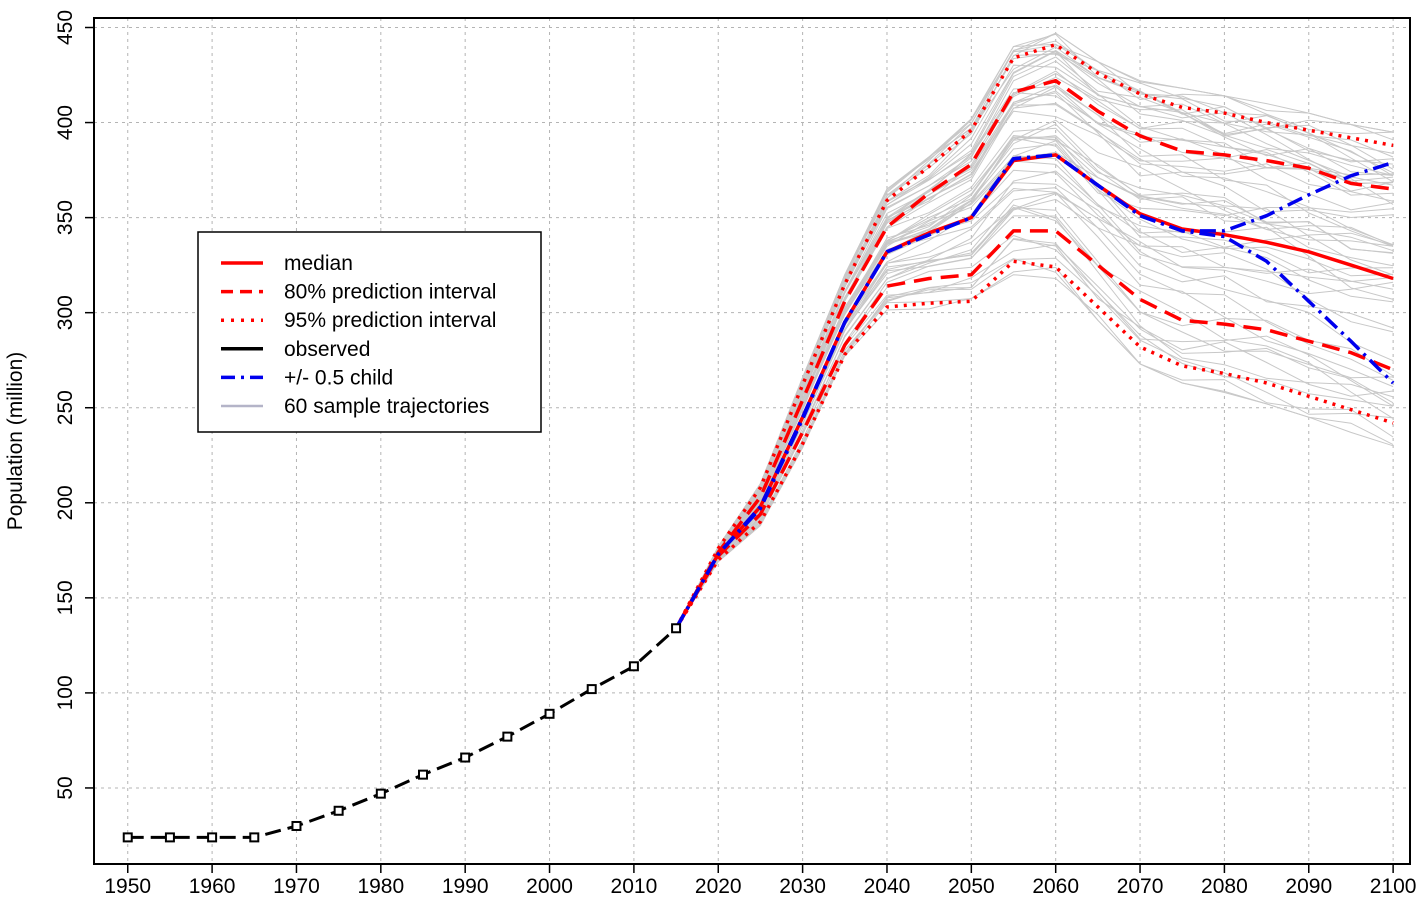  I want to click on y-tick-label: 100, so click(65, 692).